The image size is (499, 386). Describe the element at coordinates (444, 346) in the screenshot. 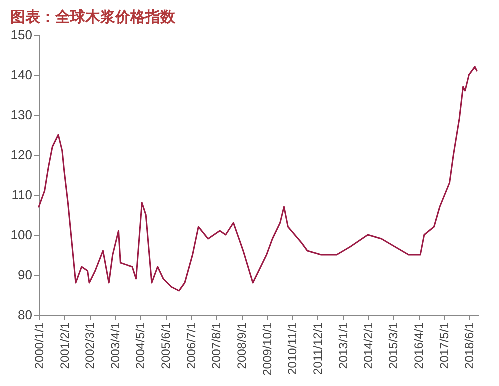

I see `x-tick-label: 2017/5/1` at that location.